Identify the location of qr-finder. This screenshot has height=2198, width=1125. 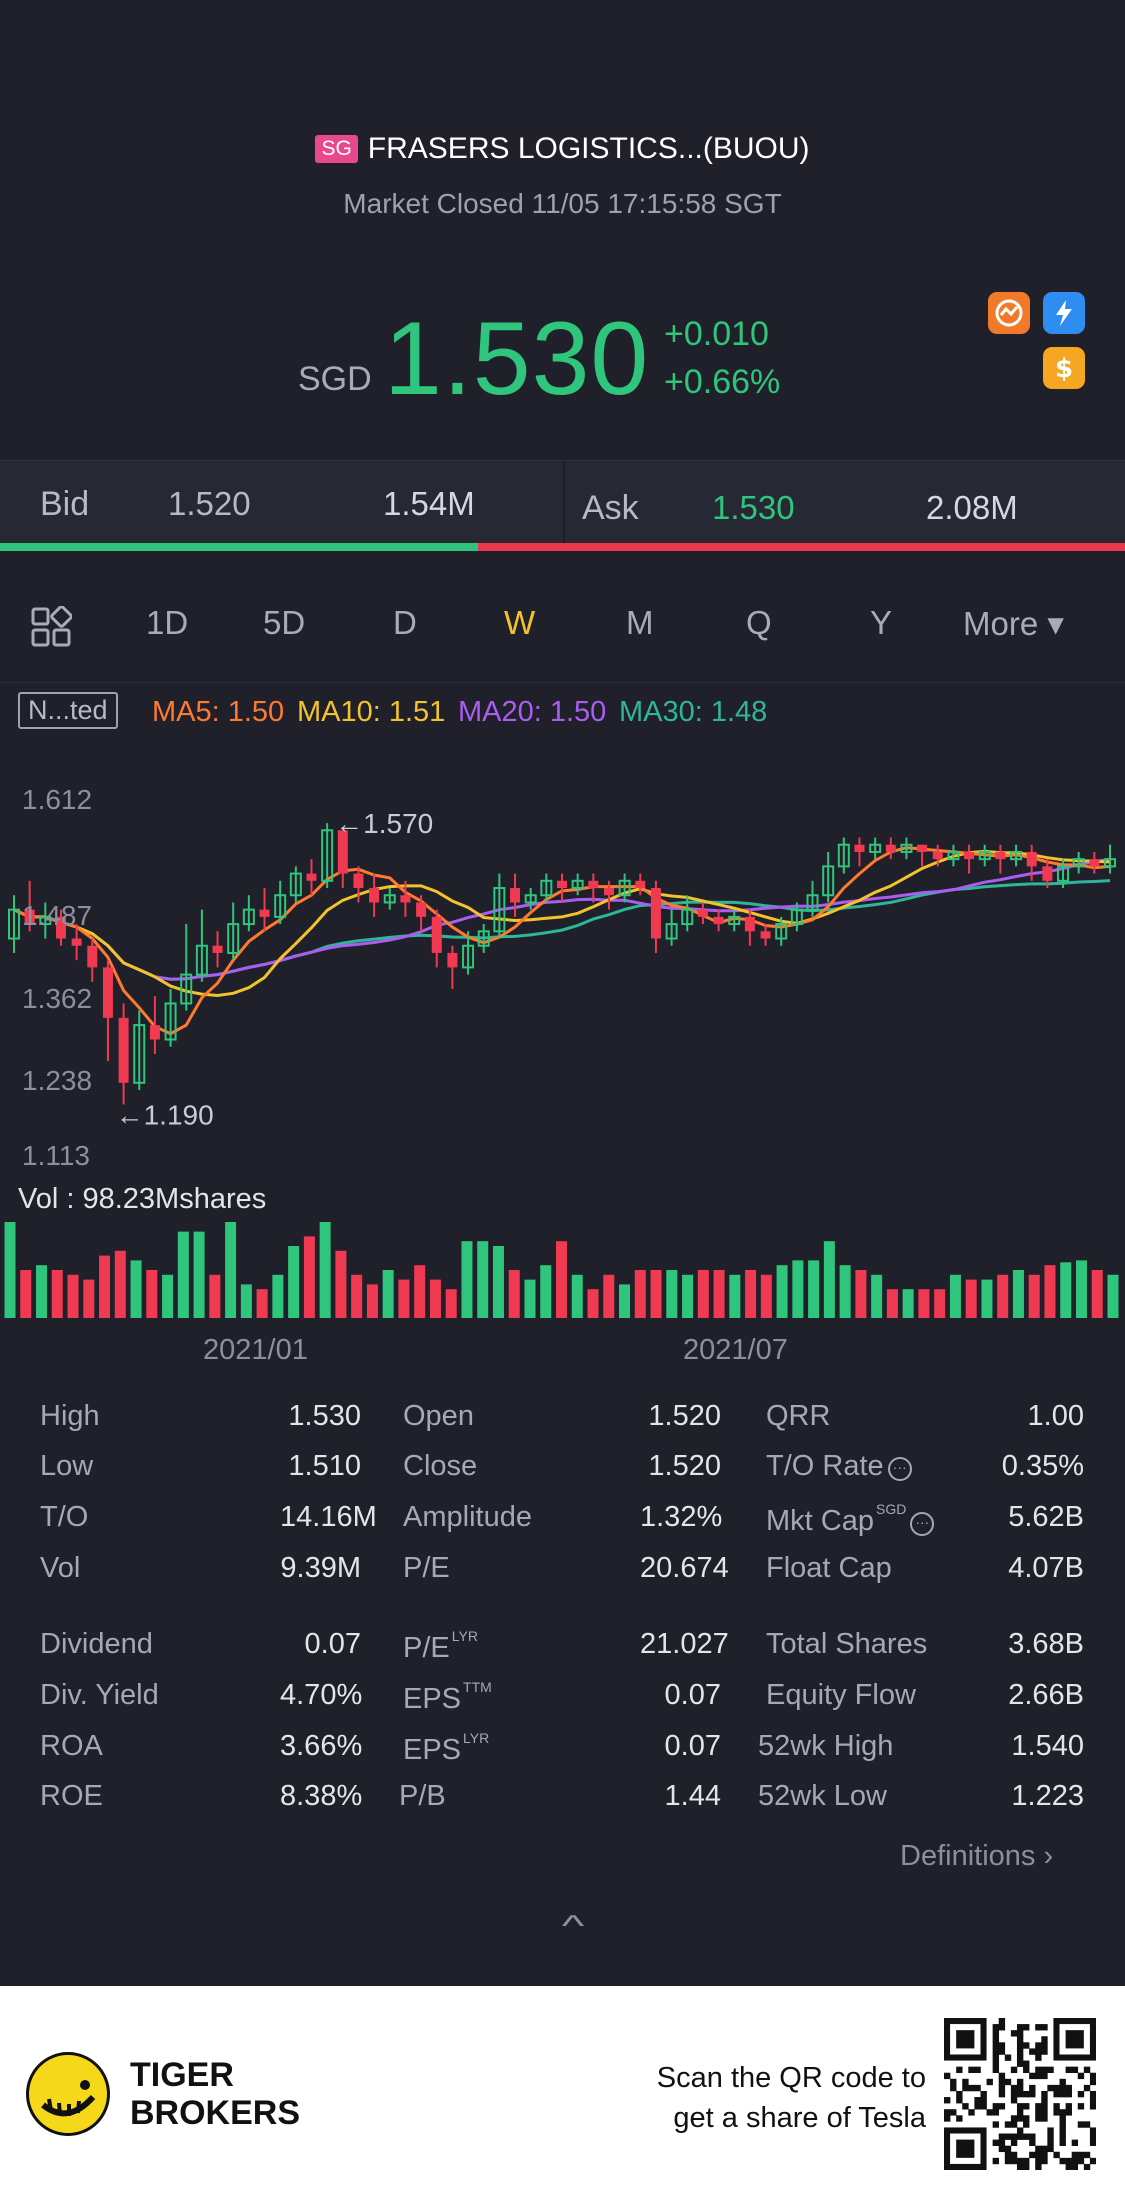
(1074, 2039).